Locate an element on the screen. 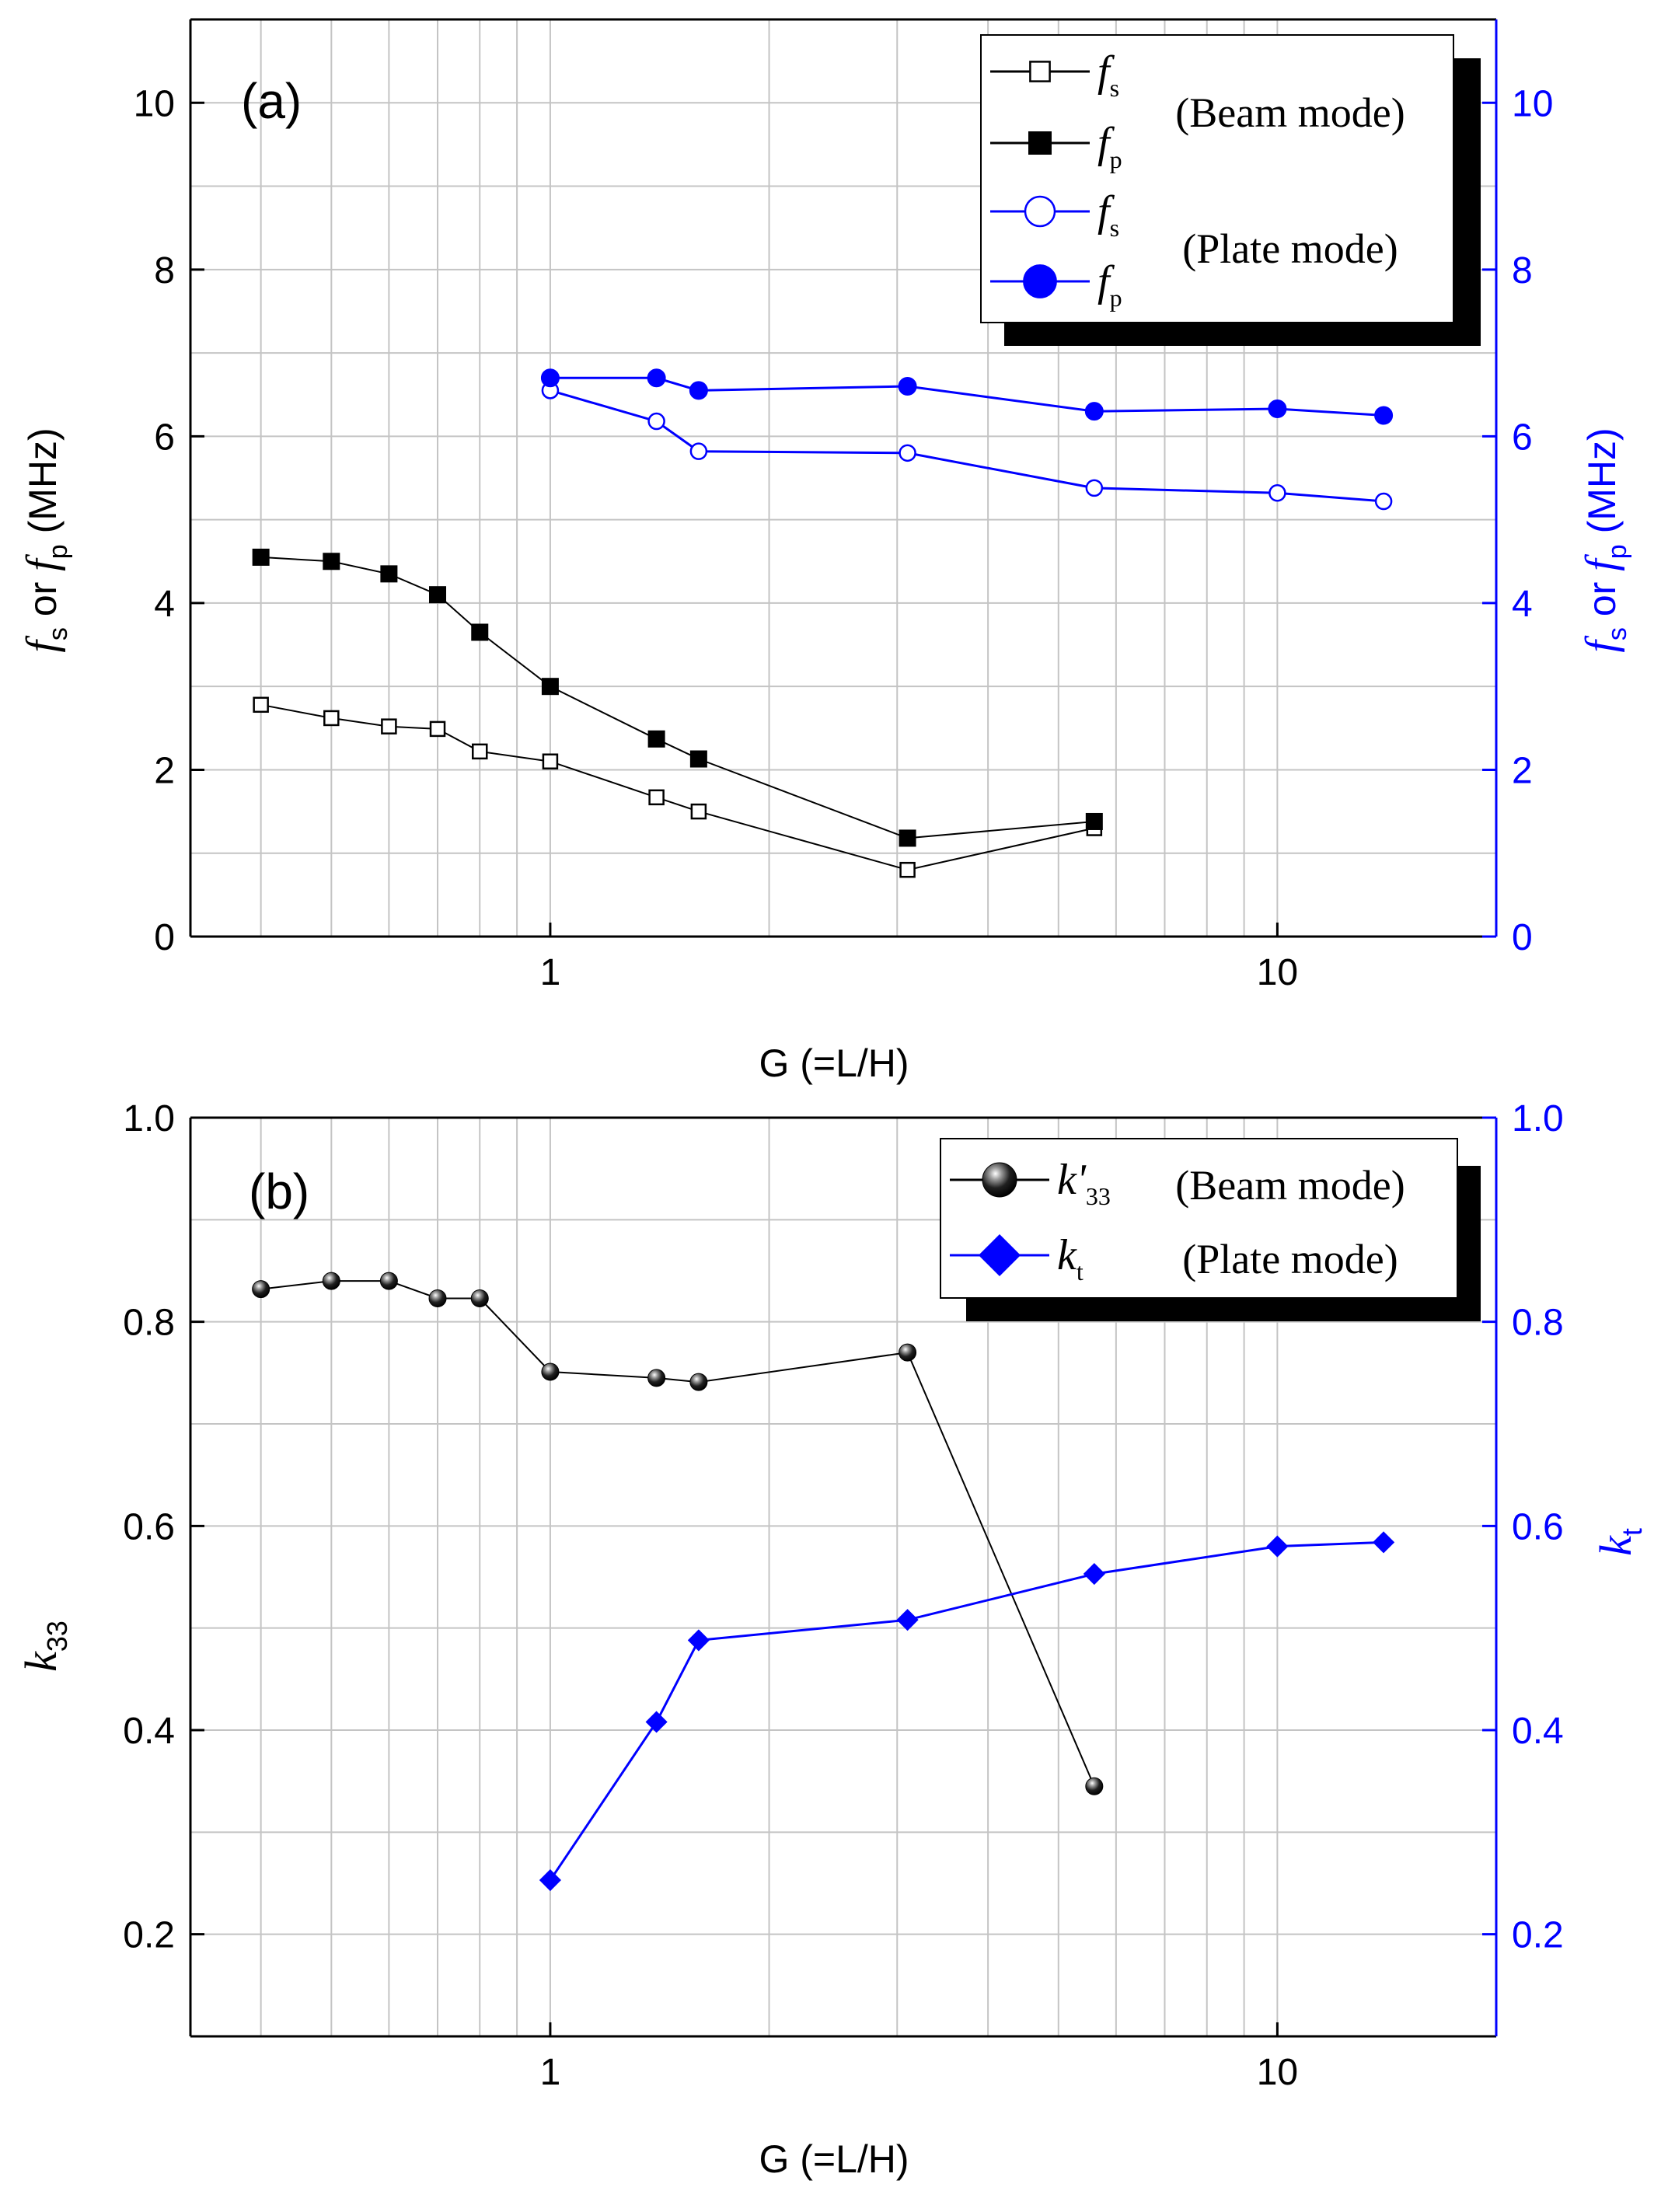  panel-b-label: (b) is located at coordinates (279, 1191).